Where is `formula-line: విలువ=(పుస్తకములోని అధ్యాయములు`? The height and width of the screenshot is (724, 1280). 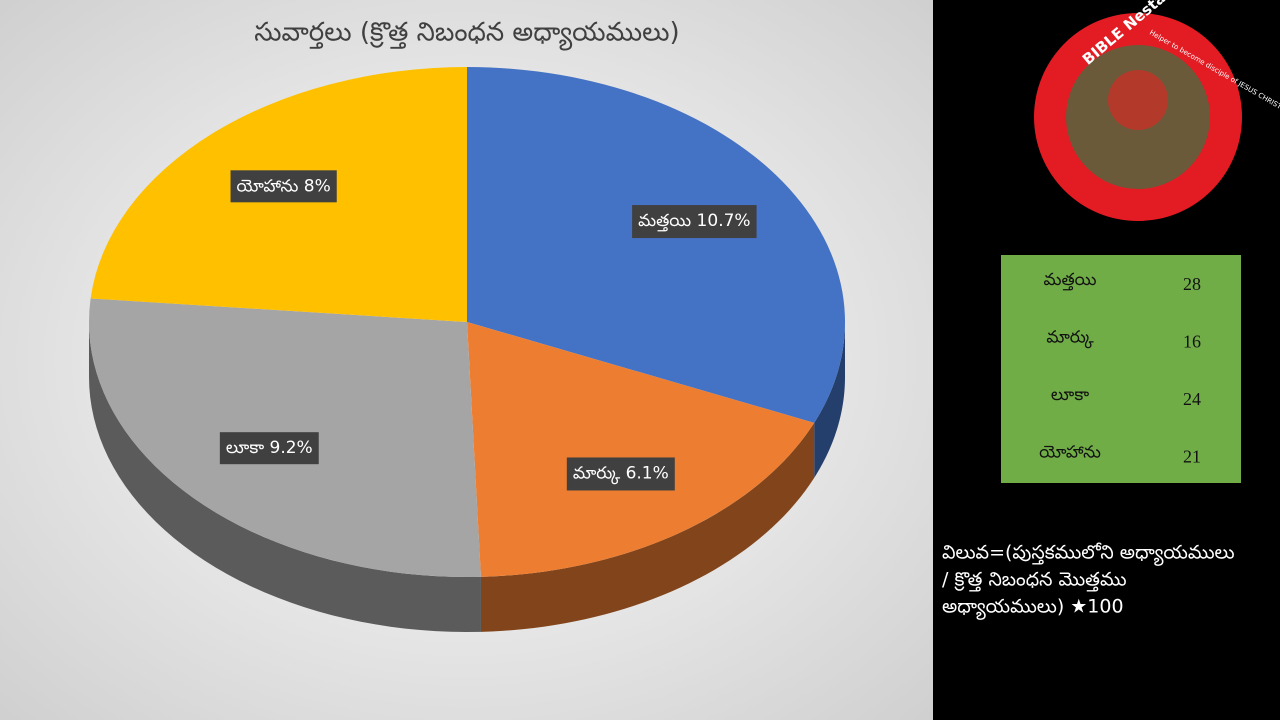 formula-line: విలువ=(పుస్తకములోని అధ్యాయములు is located at coordinates (1088, 554).